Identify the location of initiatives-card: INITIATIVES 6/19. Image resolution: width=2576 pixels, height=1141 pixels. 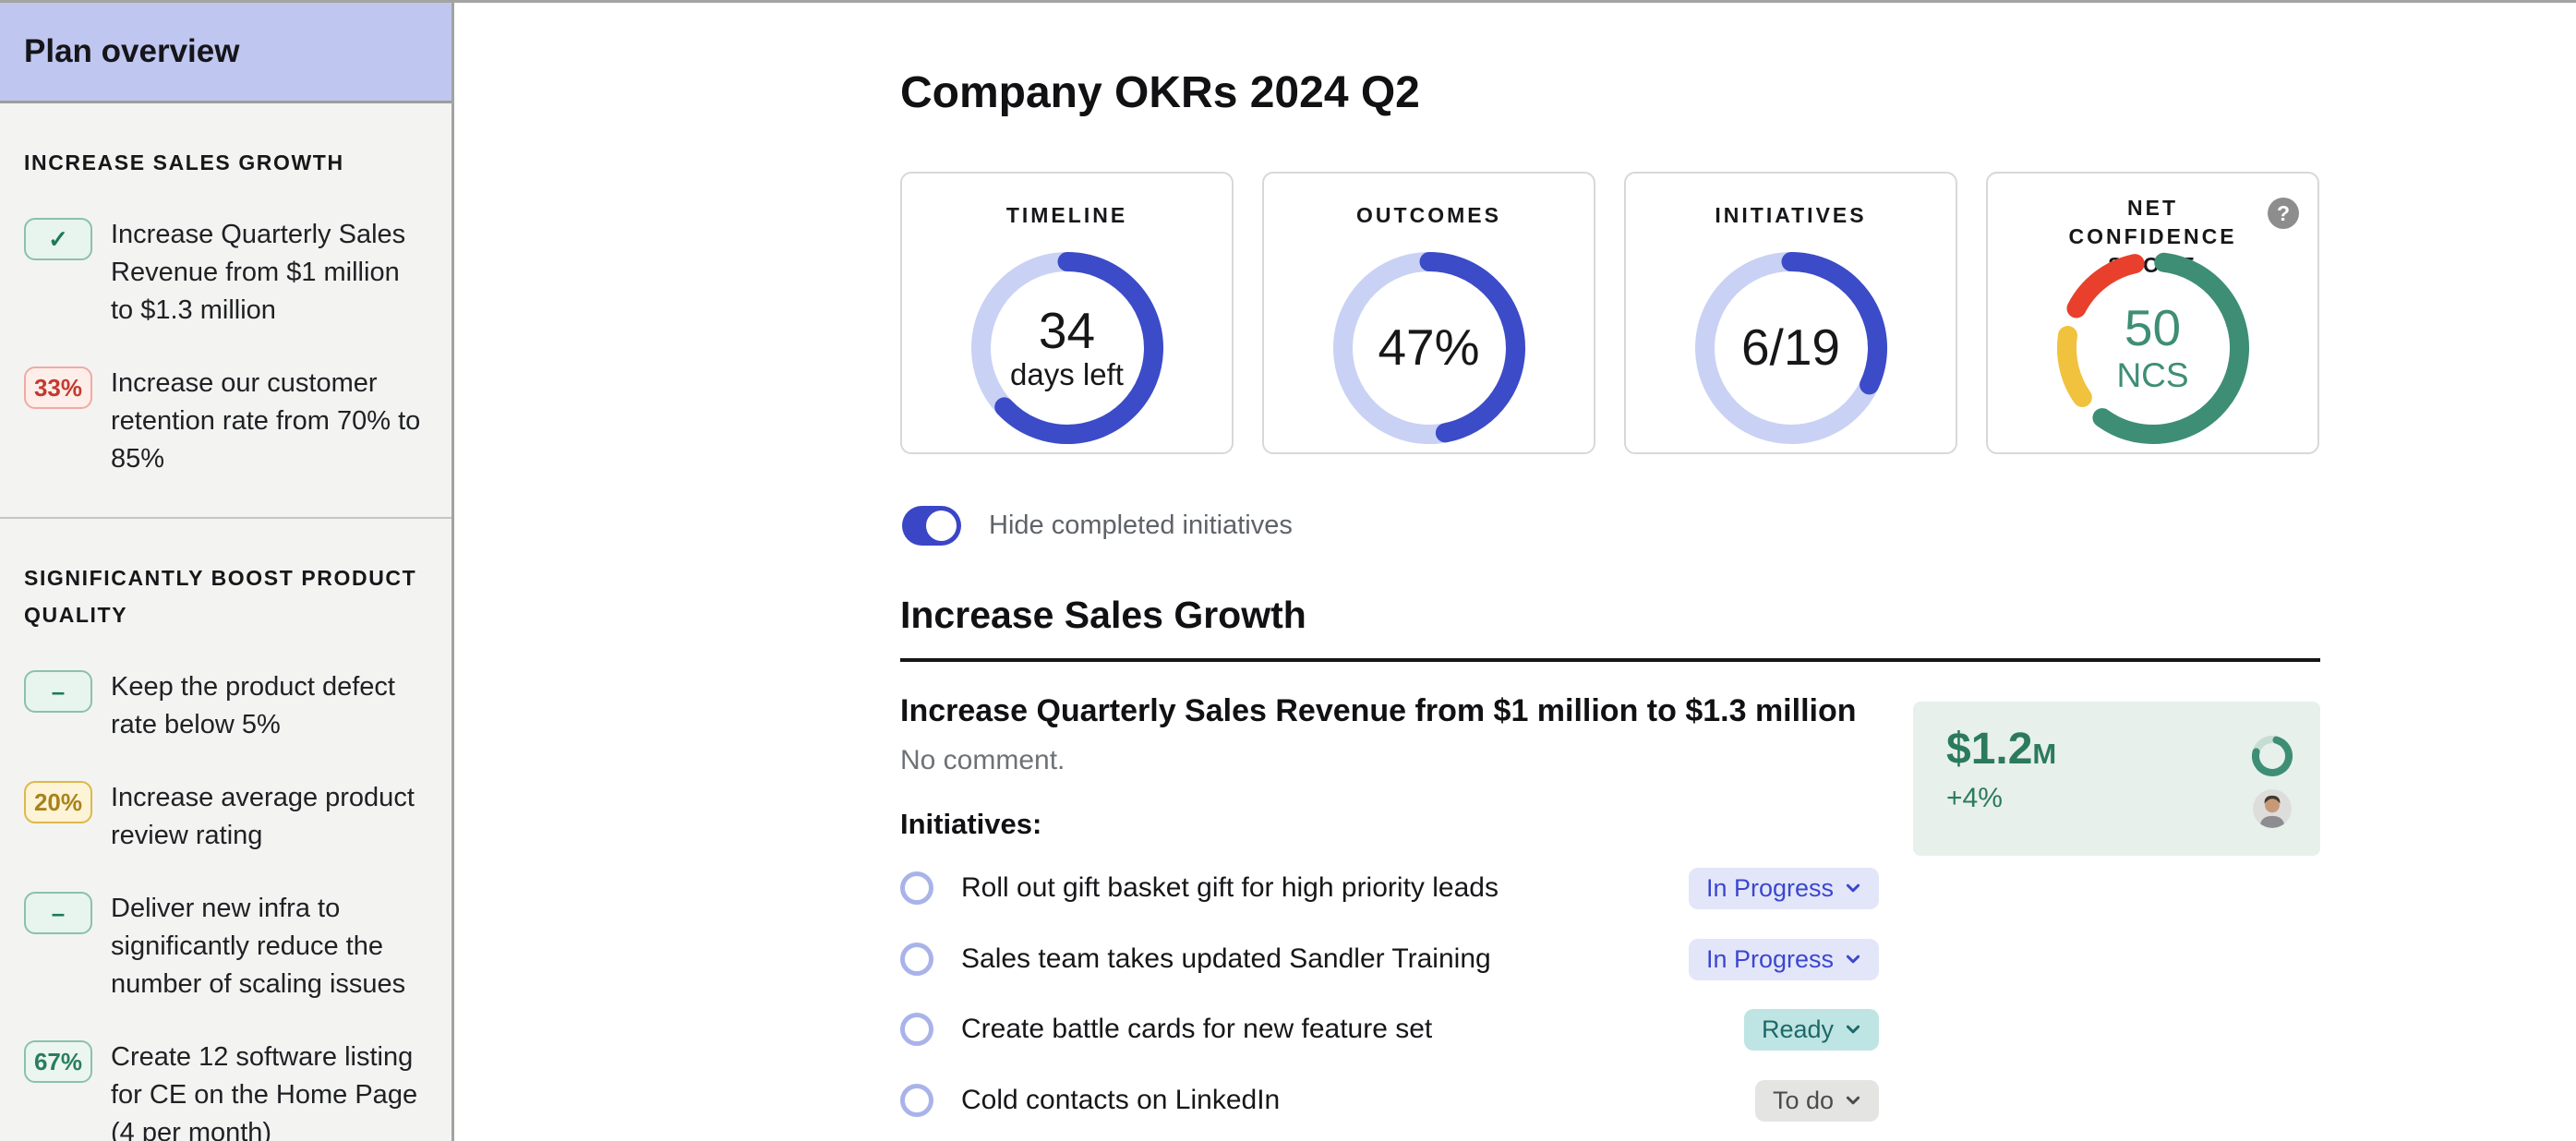
(1790, 313).